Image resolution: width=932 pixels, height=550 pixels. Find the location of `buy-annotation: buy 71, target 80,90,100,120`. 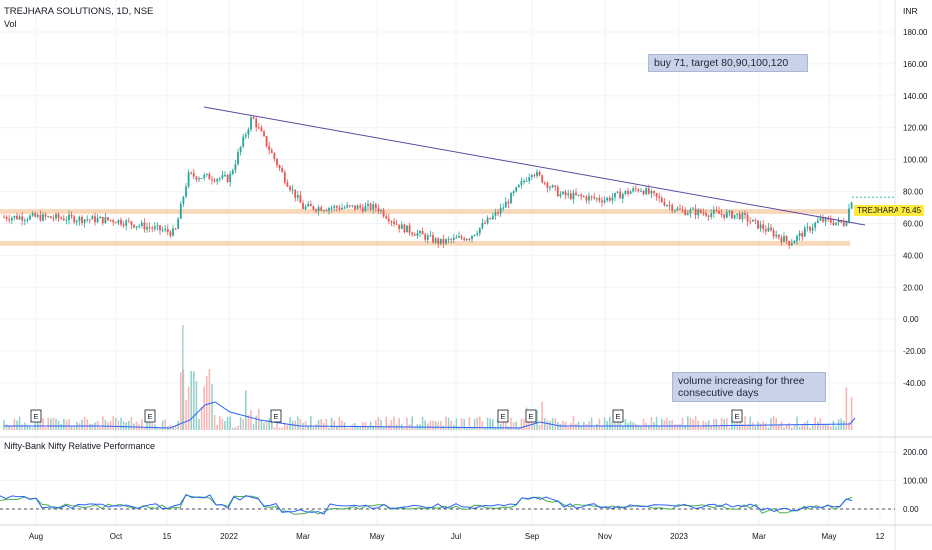

buy-annotation: buy 71, target 80,90,100,120 is located at coordinates (728, 63).